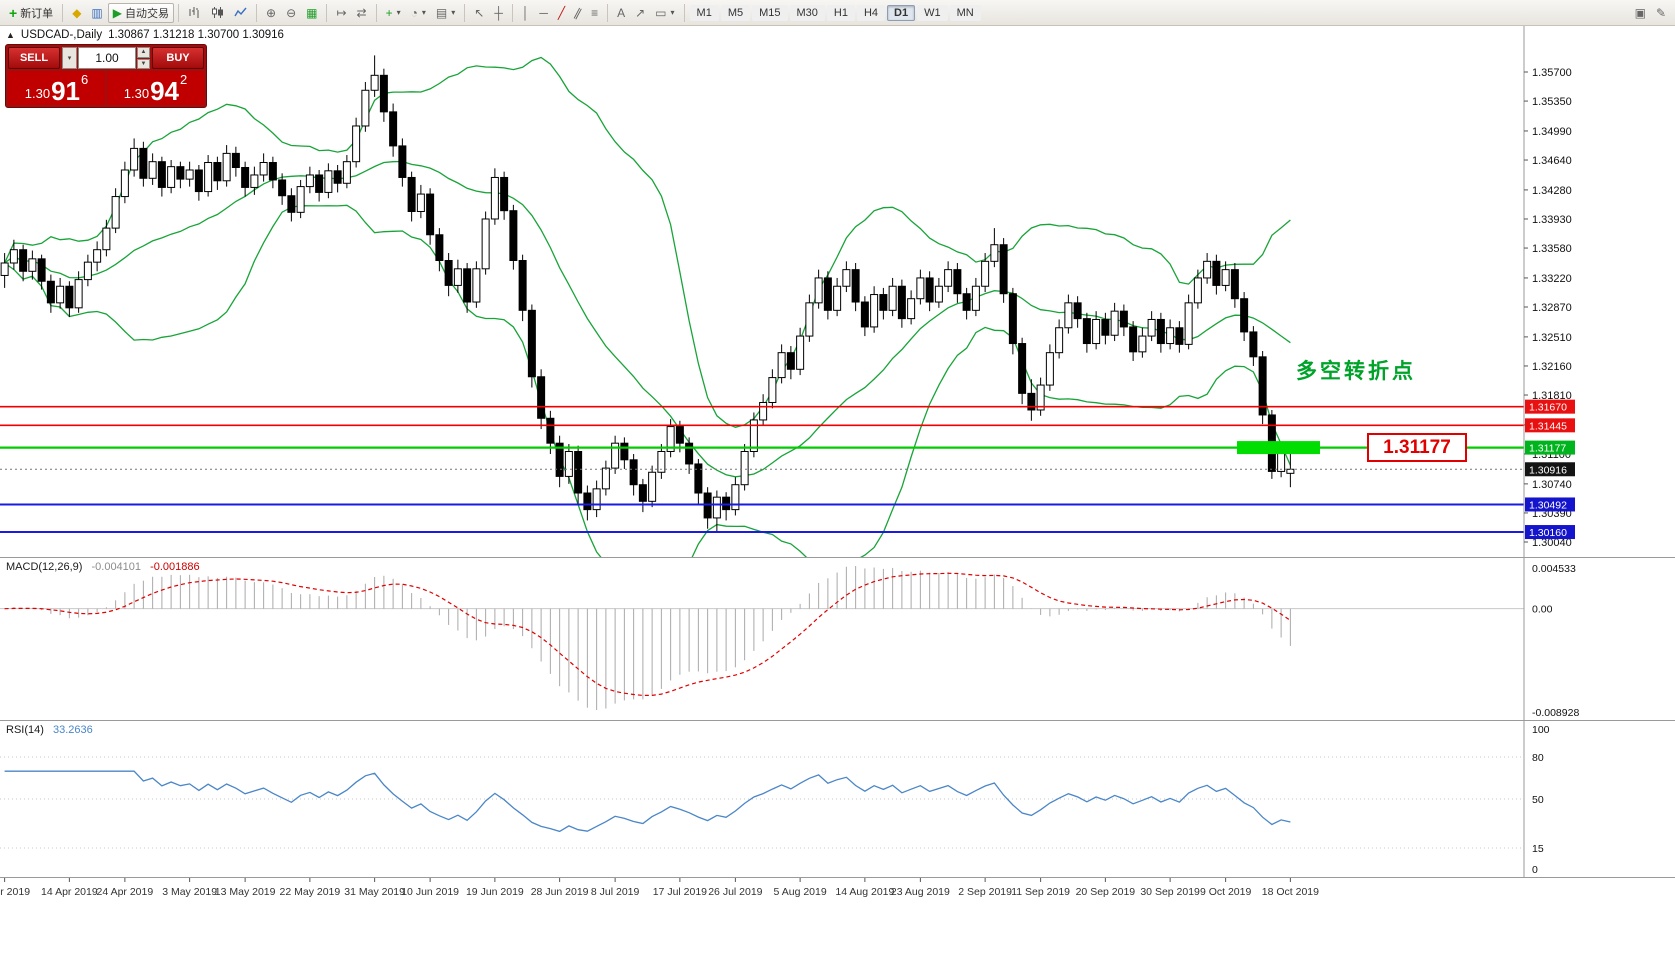  What do you see at coordinates (240, 13) in the screenshot?
I see `line-chart-button` at bounding box center [240, 13].